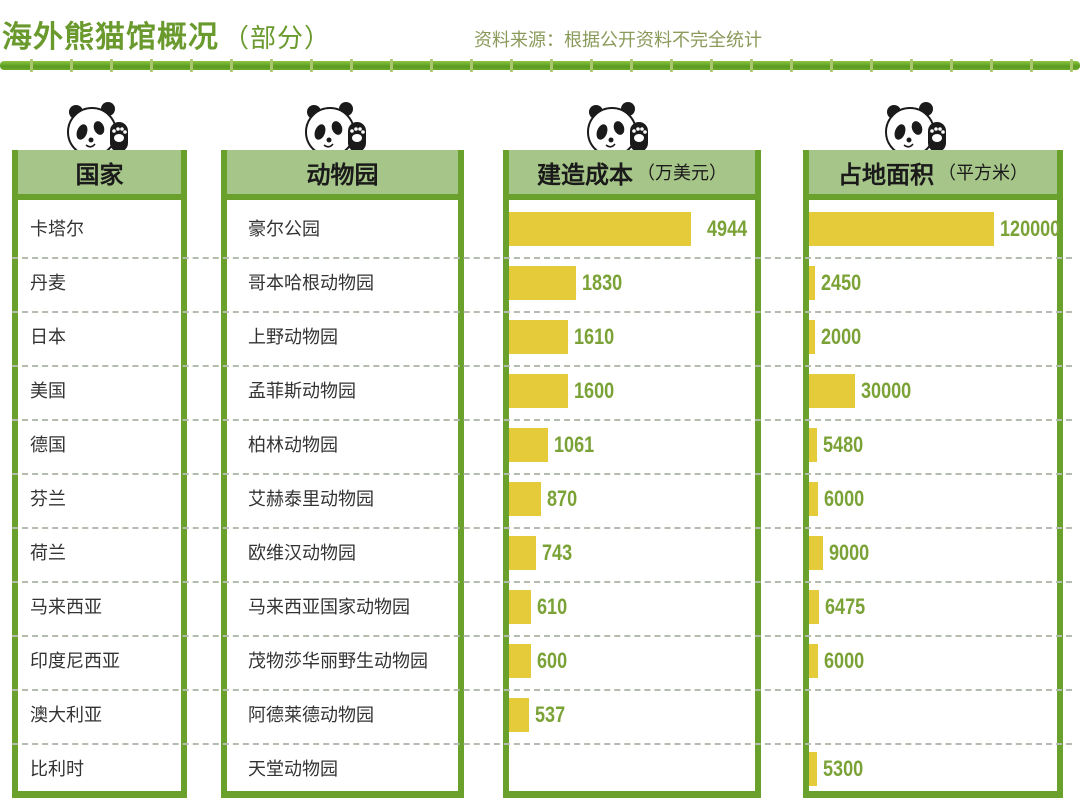 The image size is (1080, 810). What do you see at coordinates (293, 769) in the screenshot?
I see `cell-zoo: 天堂动物园` at bounding box center [293, 769].